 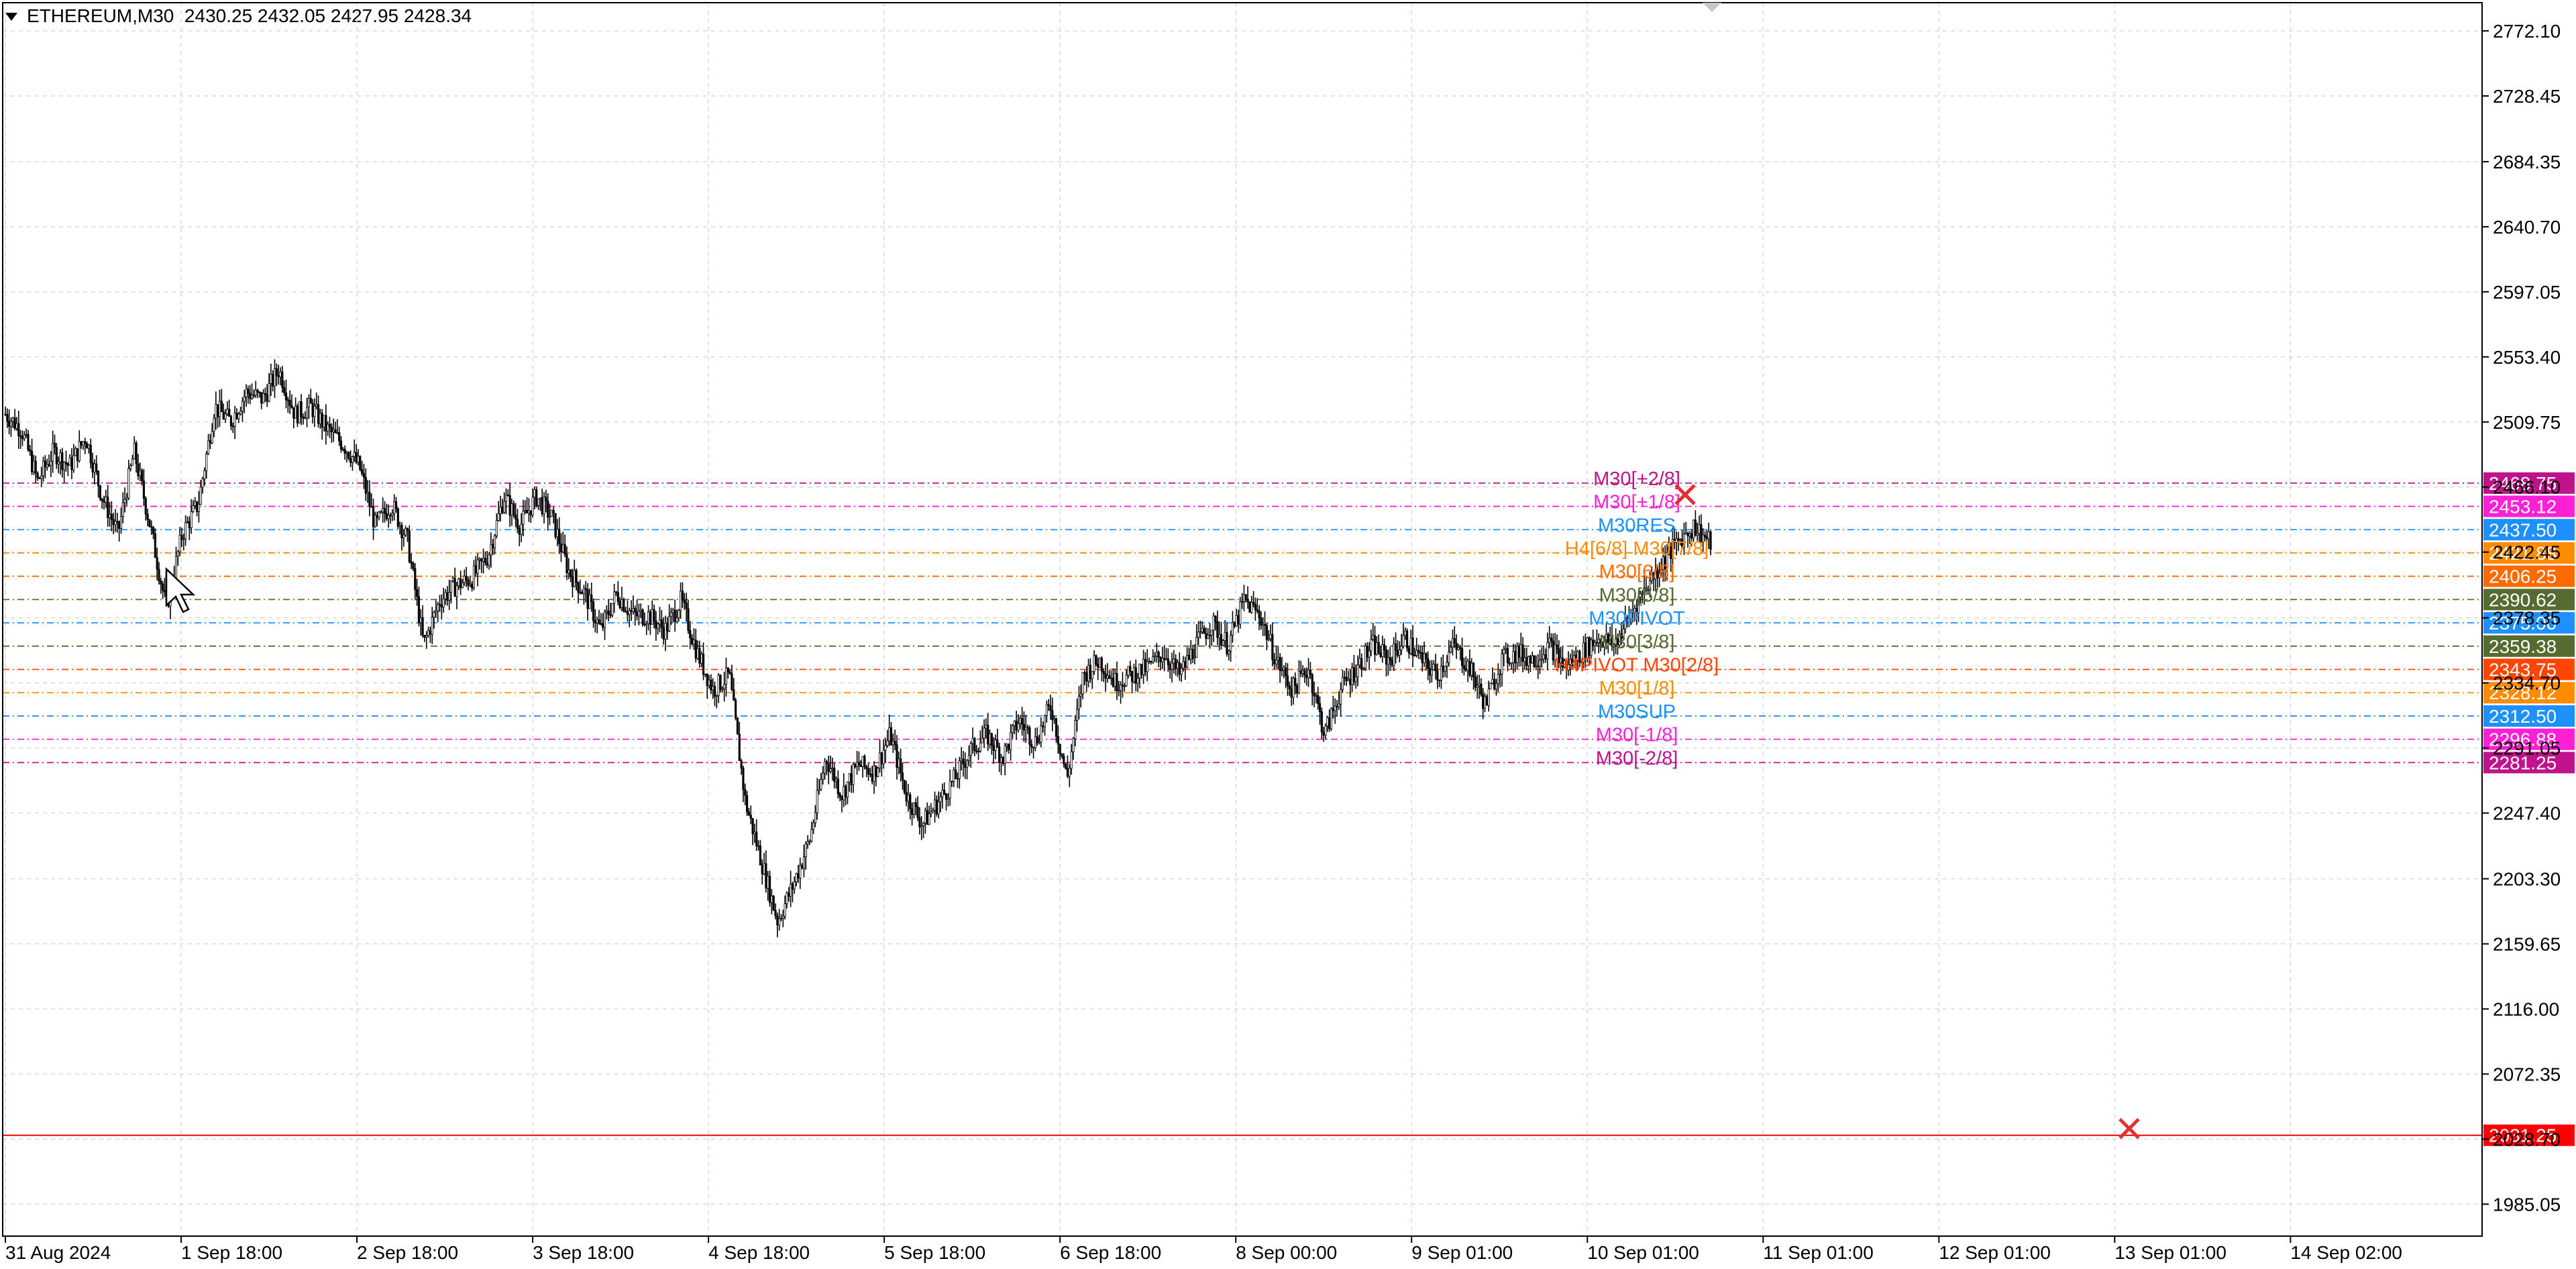 I want to click on price-box, so click(x=2529, y=600).